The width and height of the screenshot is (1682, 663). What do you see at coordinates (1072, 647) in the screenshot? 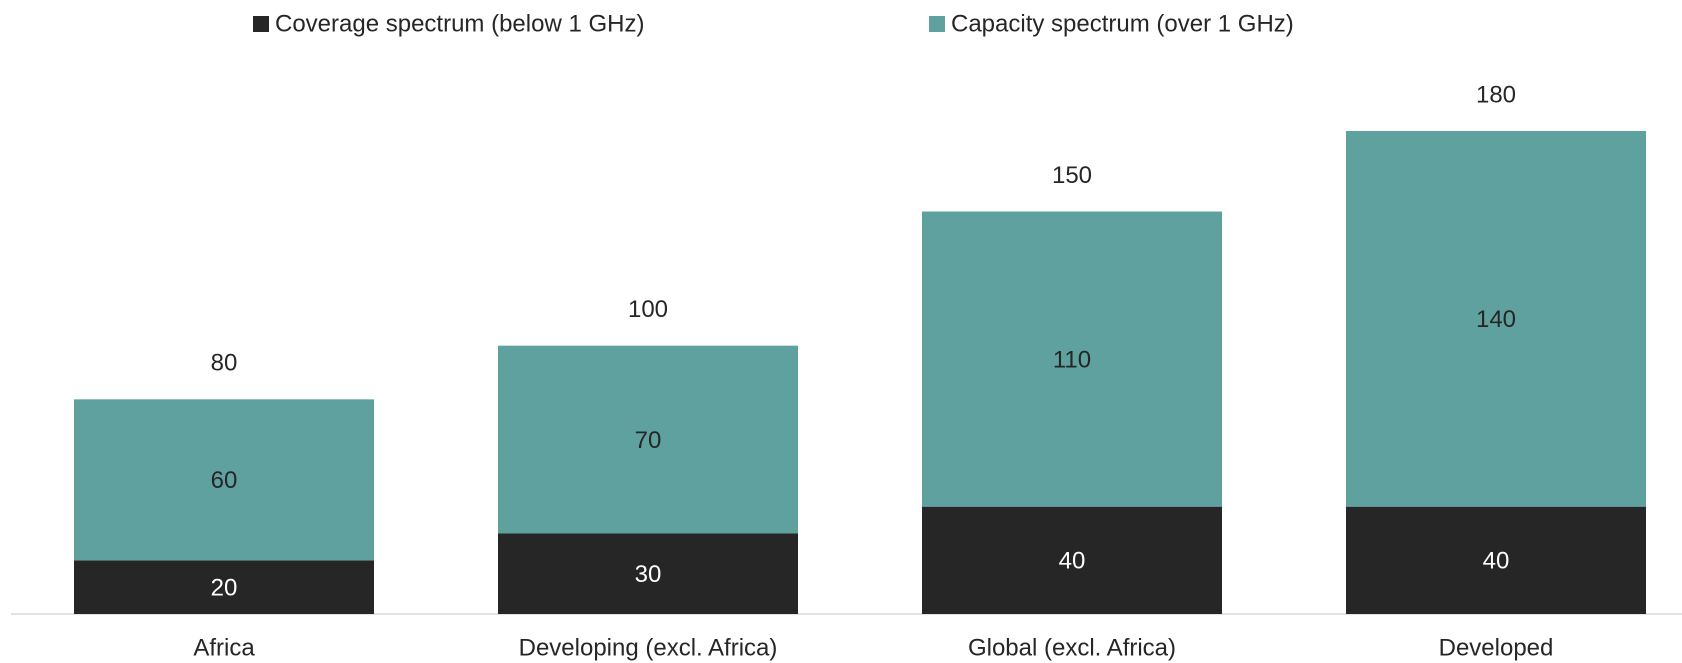
I see `x-tick-label: Global (excl. Africa)` at bounding box center [1072, 647].